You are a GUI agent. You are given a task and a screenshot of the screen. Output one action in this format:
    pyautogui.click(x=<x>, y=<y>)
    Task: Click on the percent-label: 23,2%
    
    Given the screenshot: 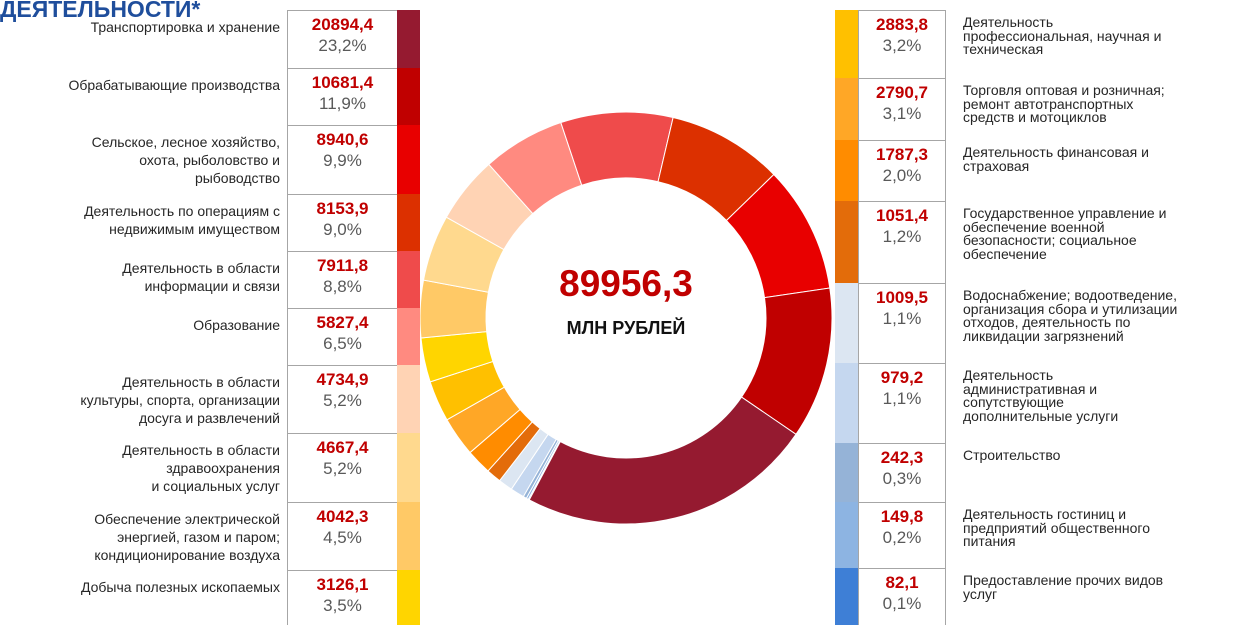 What is the action you would take?
    pyautogui.click(x=342, y=45)
    